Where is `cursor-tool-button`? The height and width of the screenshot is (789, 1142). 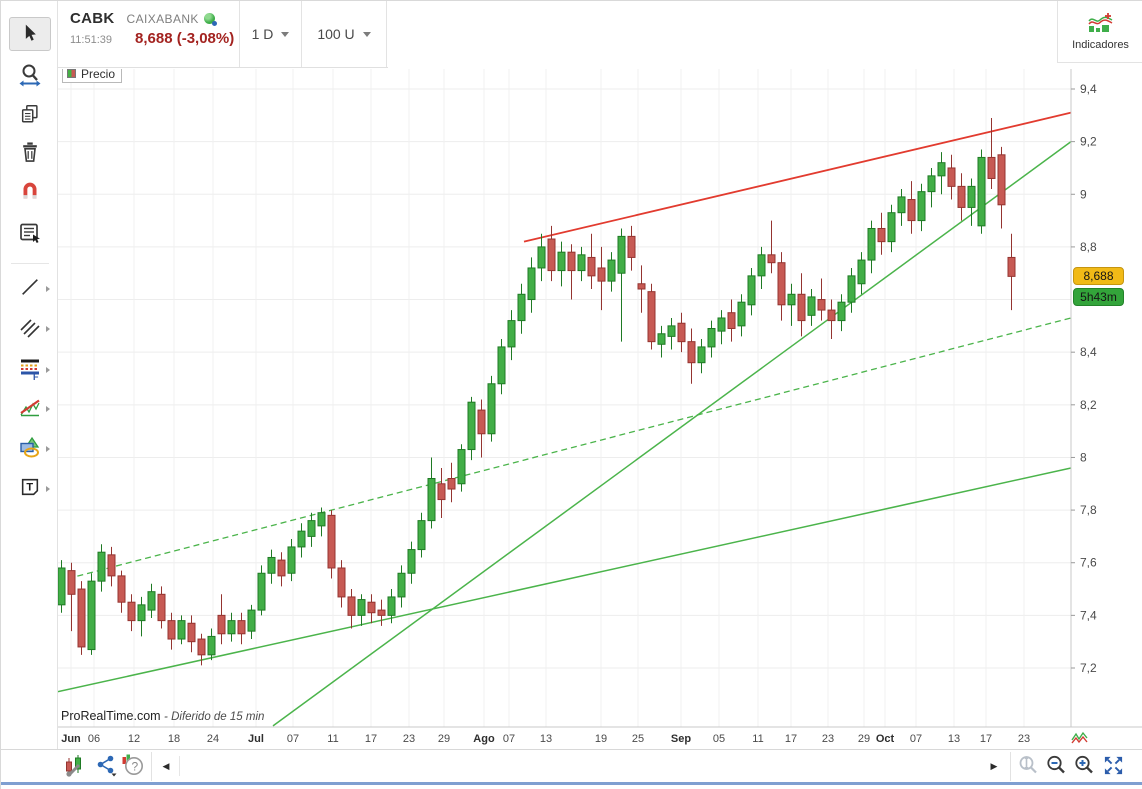 cursor-tool-button is located at coordinates (30, 34).